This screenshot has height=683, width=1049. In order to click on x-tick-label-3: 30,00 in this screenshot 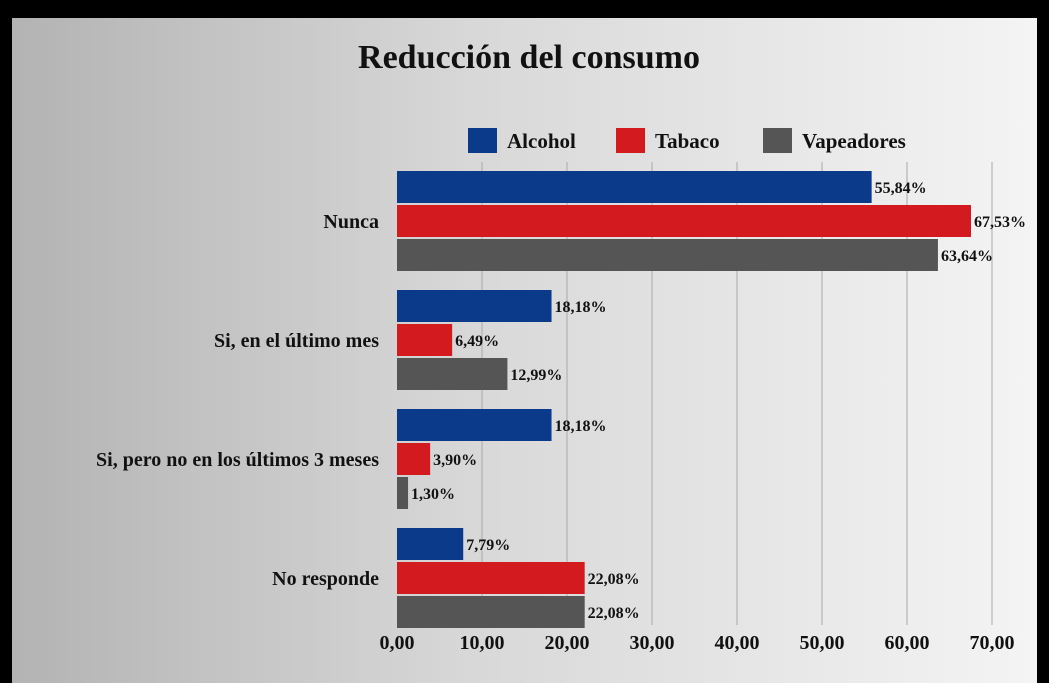, I will do `click(652, 643)`.